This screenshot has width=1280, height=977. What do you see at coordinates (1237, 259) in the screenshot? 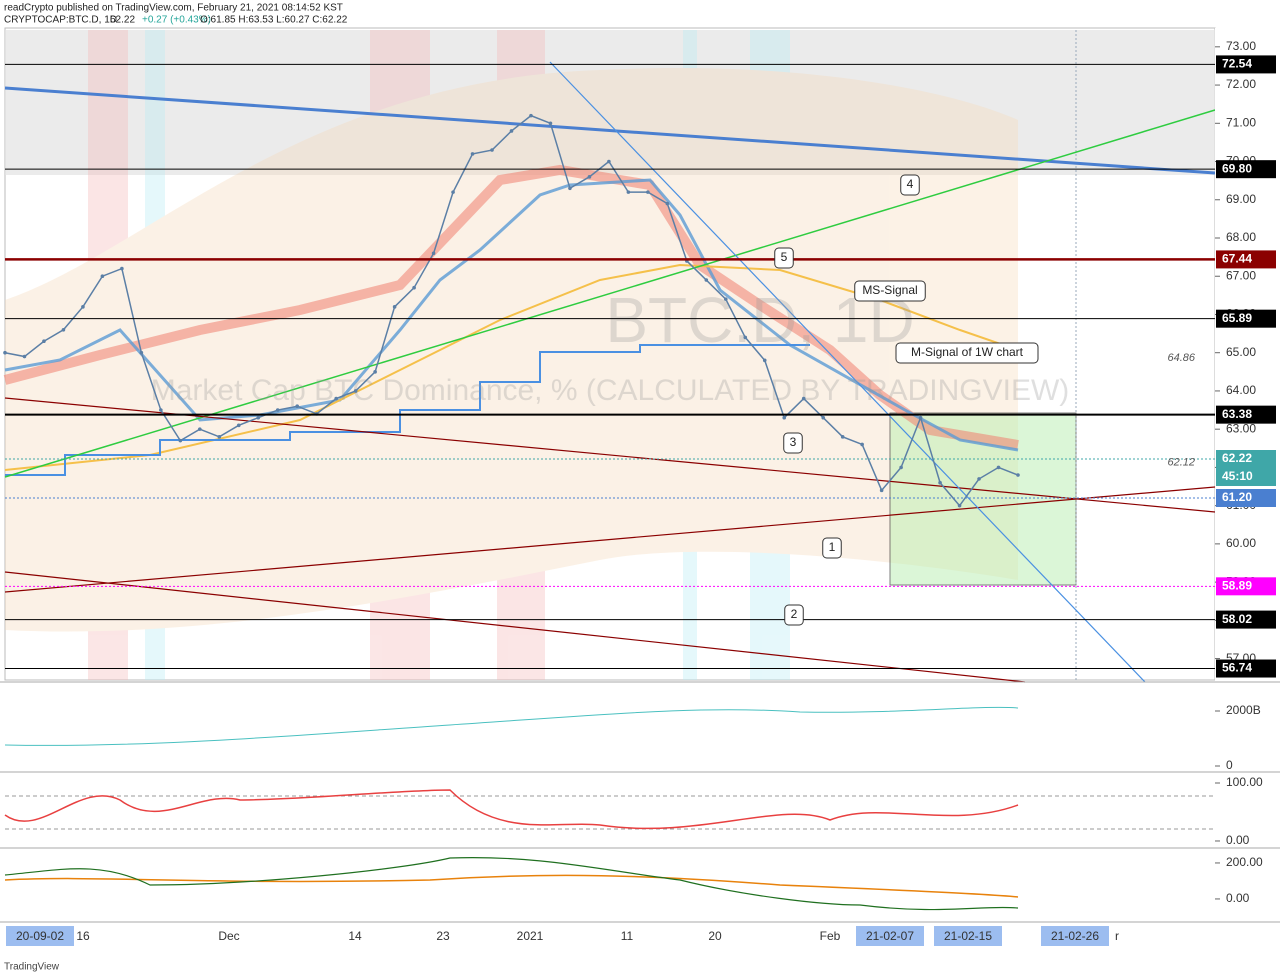
I see `level-label: 67.44` at bounding box center [1237, 259].